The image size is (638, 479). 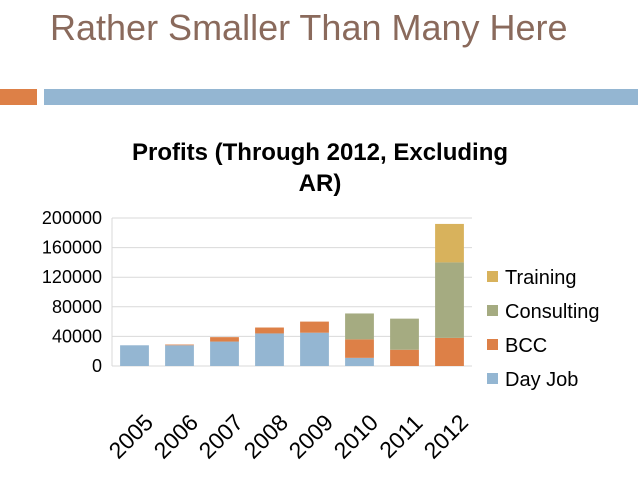 What do you see at coordinates (526, 346) in the screenshot?
I see `legend-label: BCC` at bounding box center [526, 346].